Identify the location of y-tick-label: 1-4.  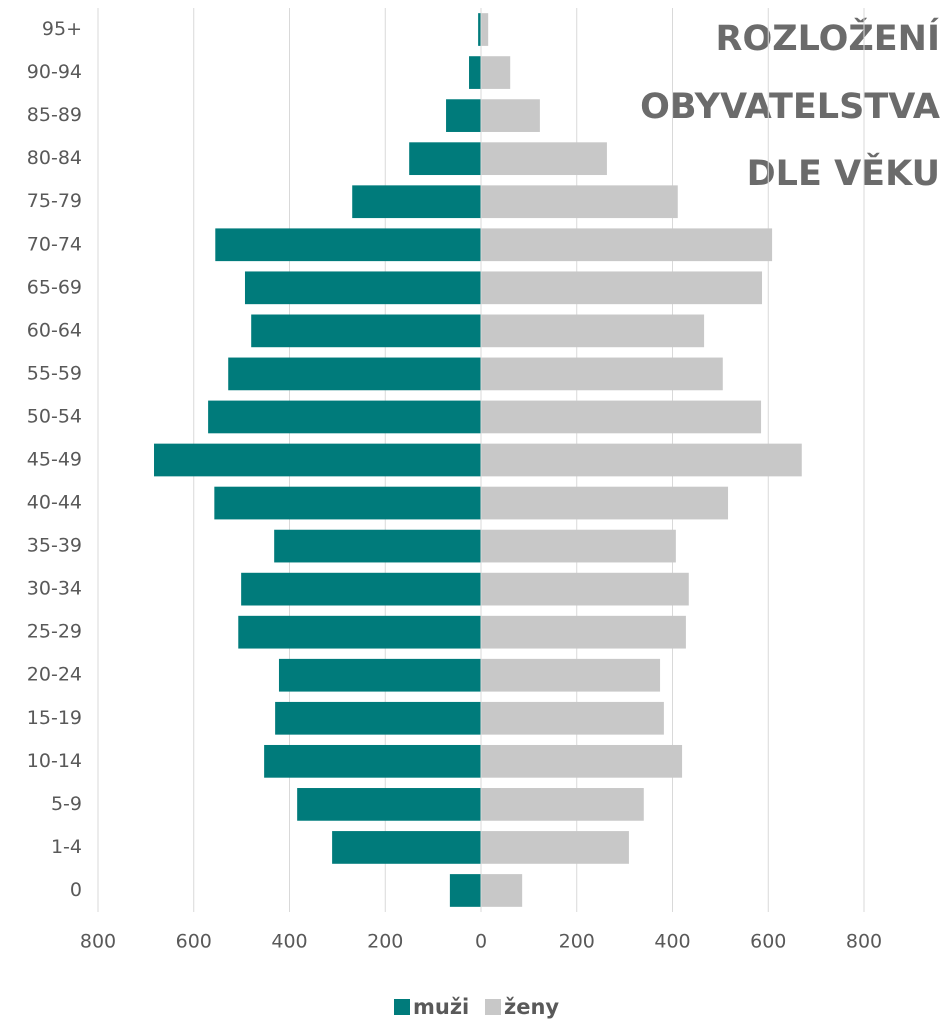
(66, 847).